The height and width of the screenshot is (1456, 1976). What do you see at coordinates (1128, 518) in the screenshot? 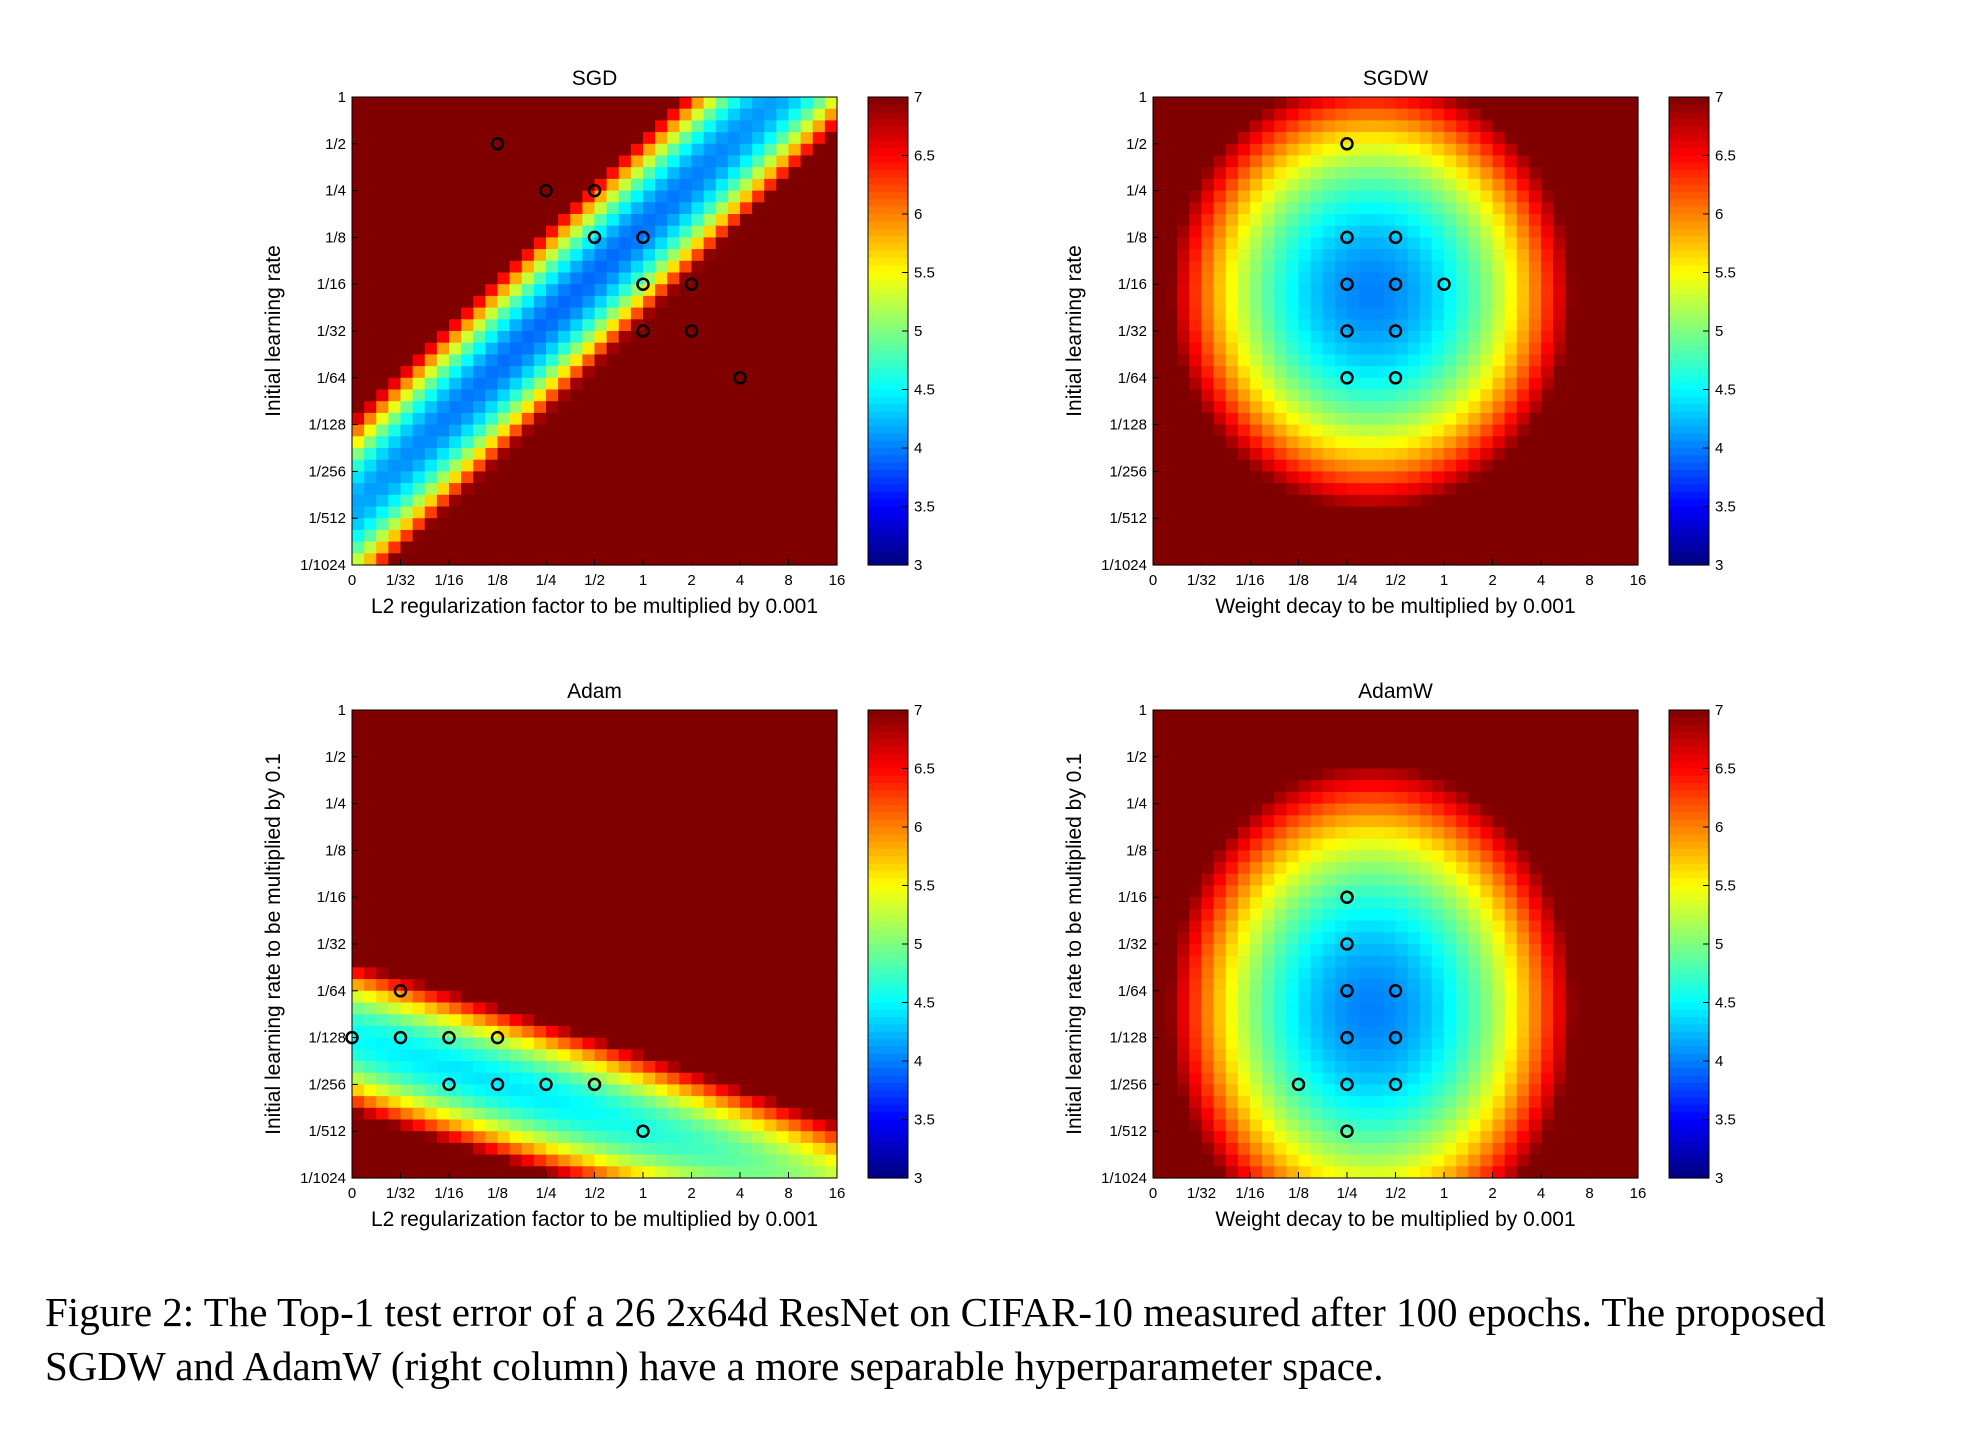
I see `y-tick-label: 1/512` at bounding box center [1128, 518].